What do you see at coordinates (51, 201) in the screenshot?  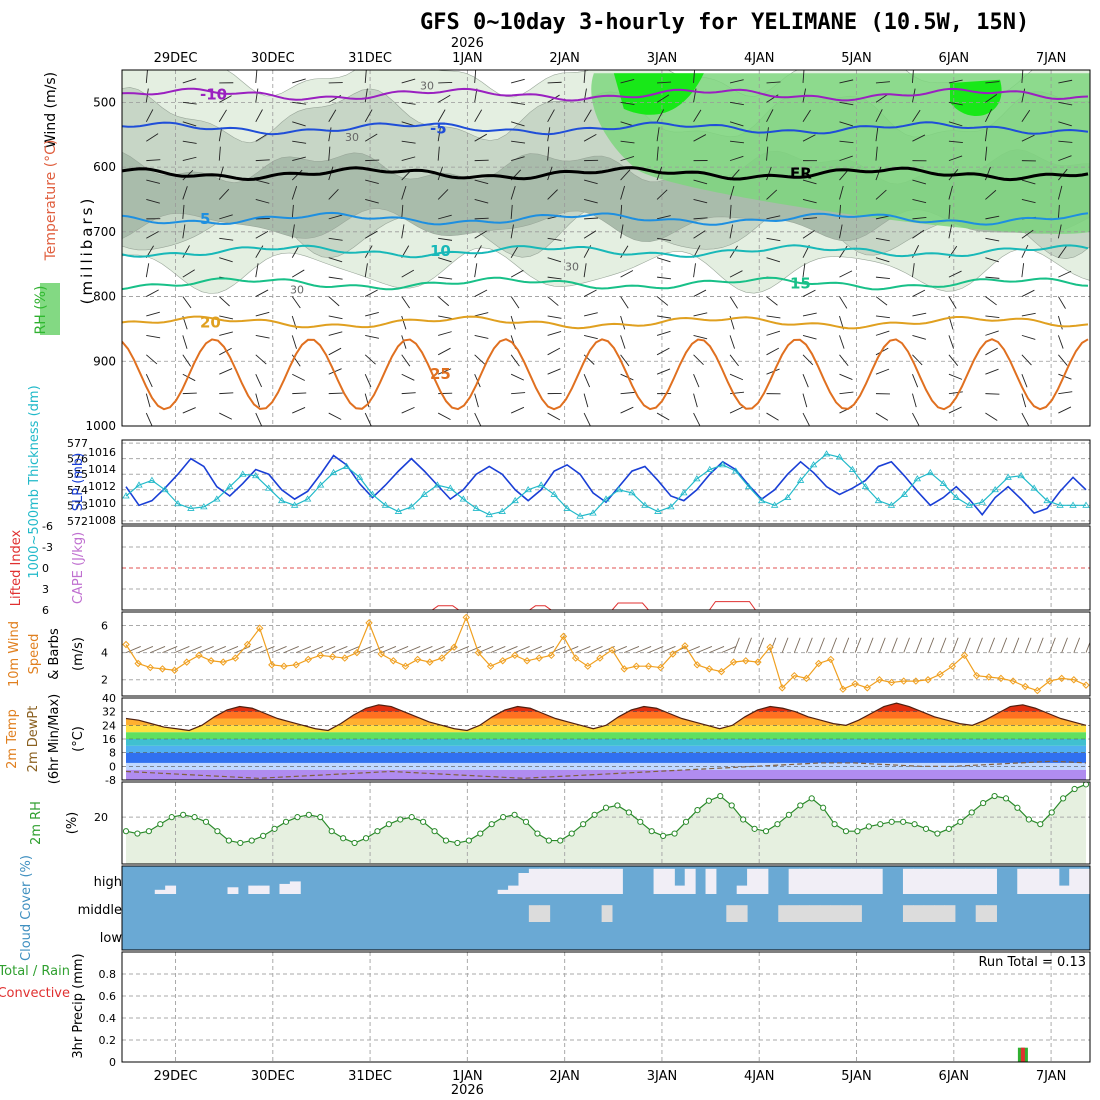 I see `side-label: Temperature (°C)` at bounding box center [51, 201].